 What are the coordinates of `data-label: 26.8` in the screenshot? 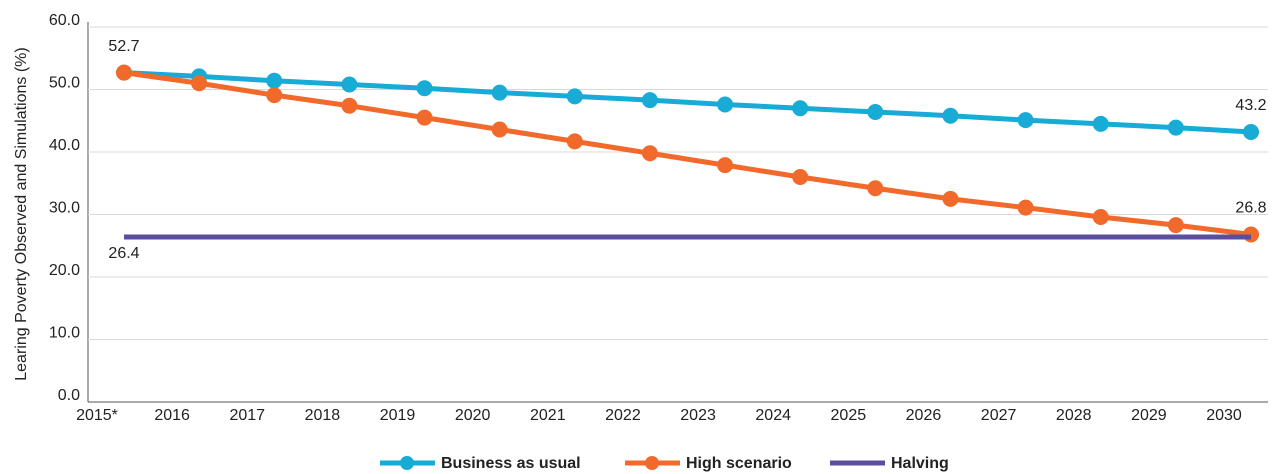 It's located at (1250, 208).